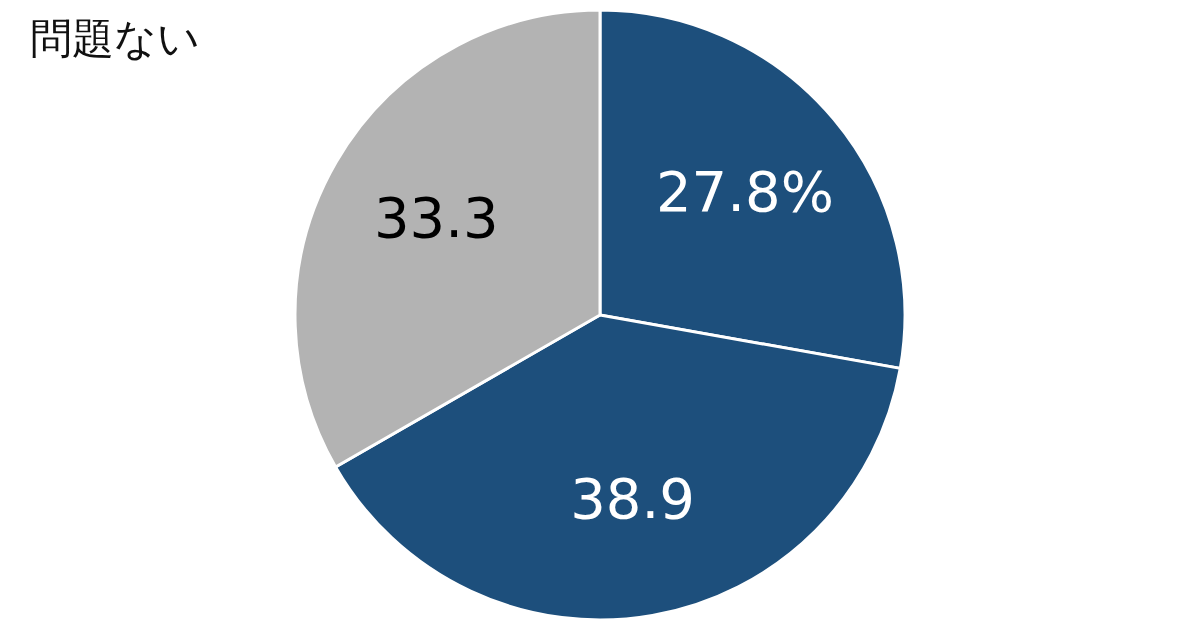 The height and width of the screenshot is (630, 1200). I want to click on data-label: 27.8%, so click(744, 191).